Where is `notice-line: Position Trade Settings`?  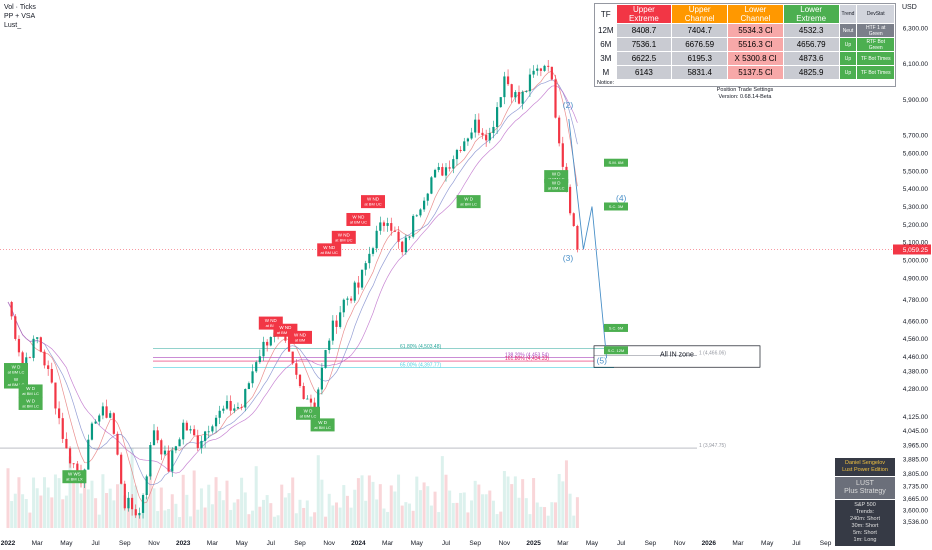 notice-line: Position Trade Settings is located at coordinates (745, 90).